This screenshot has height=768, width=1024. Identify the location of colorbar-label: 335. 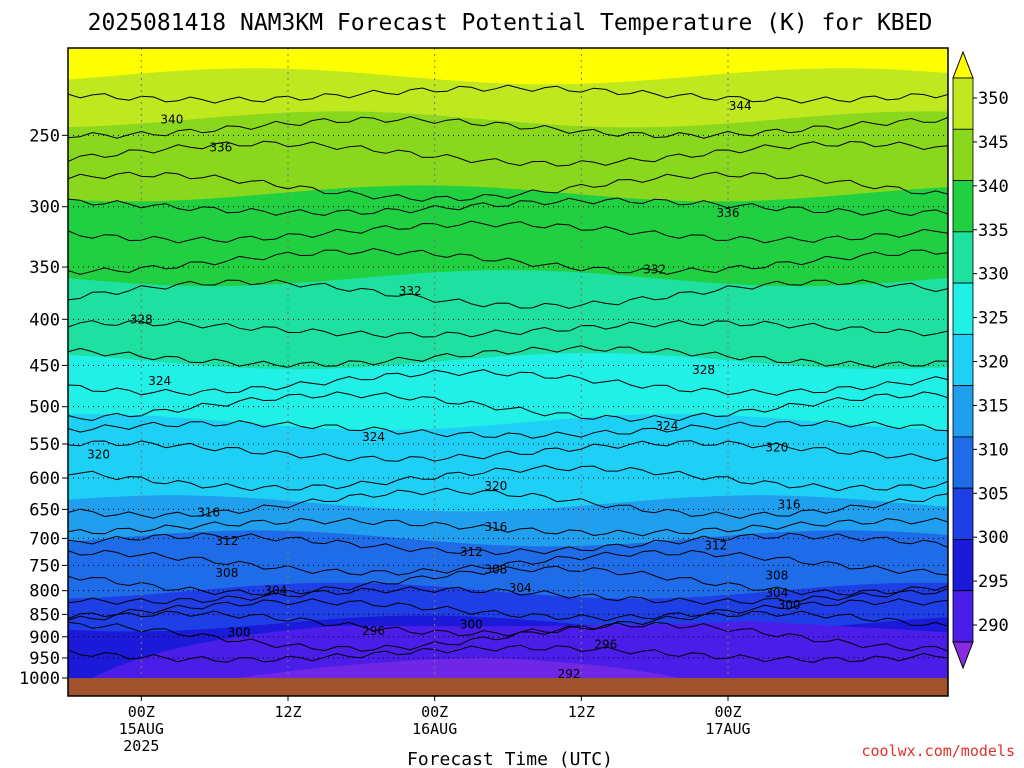
(993, 231).